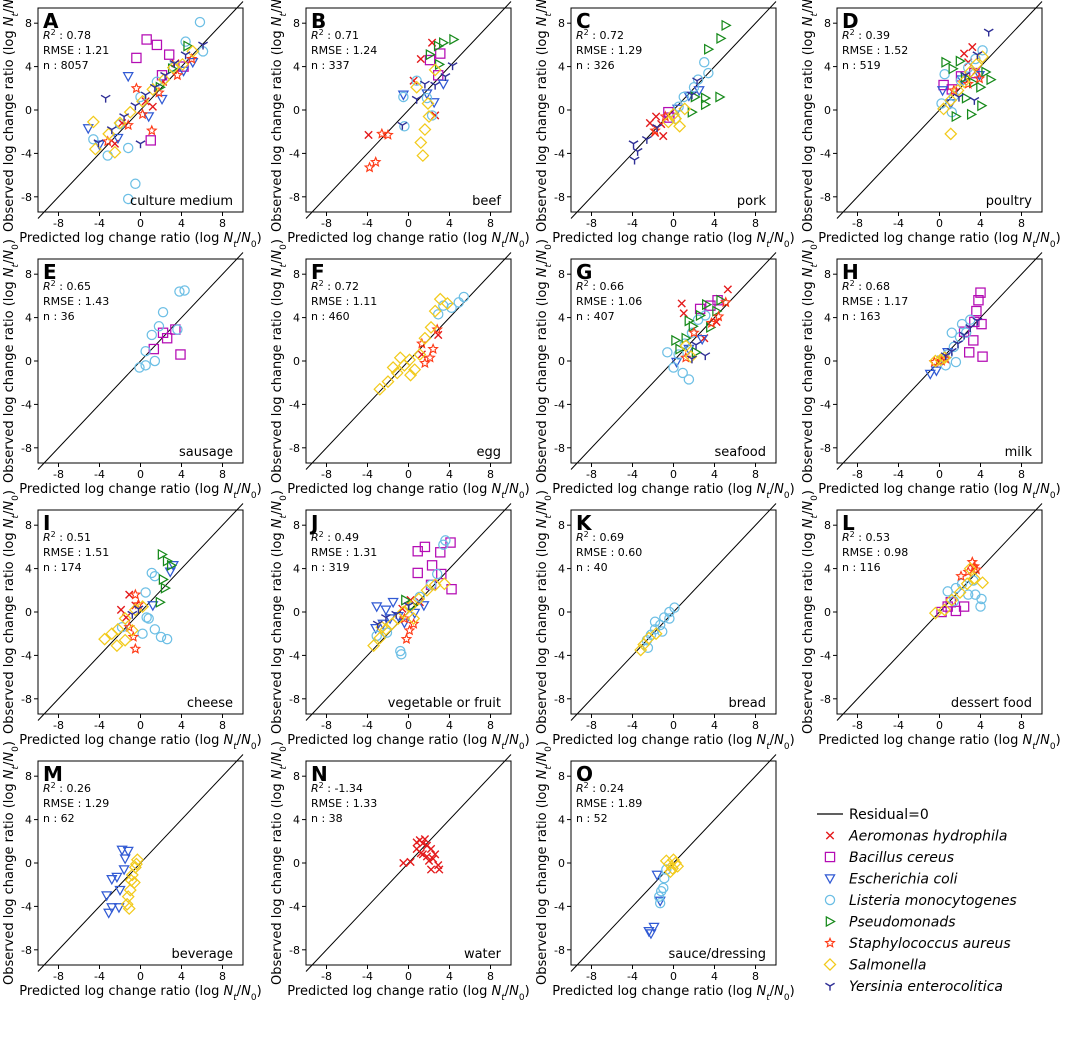  What do you see at coordinates (600, 286) in the screenshot?
I see `r2-stat: R2 : 0.66` at bounding box center [600, 286].